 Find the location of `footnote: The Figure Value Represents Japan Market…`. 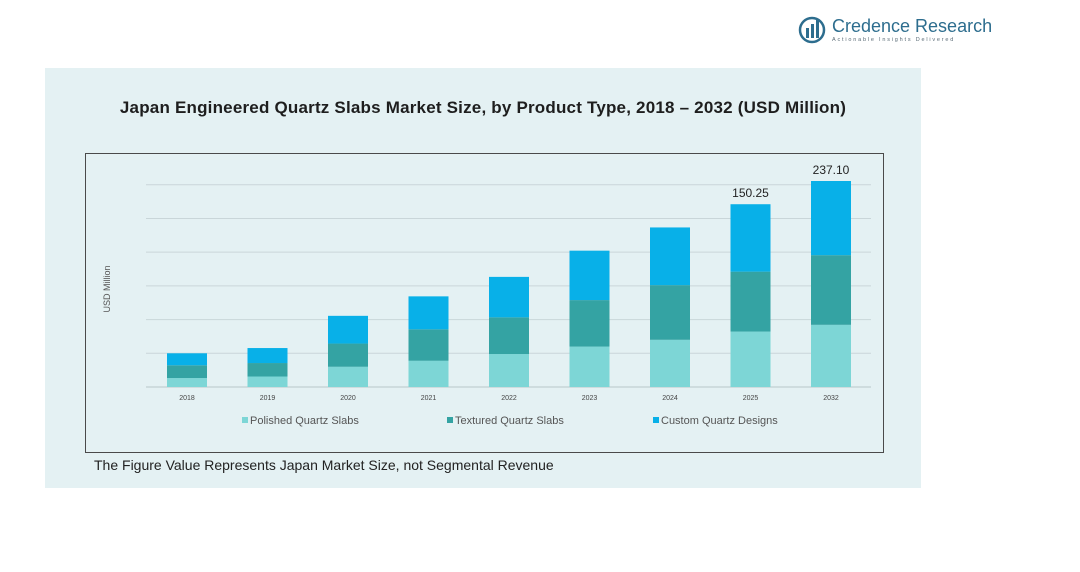

footnote: The Figure Value Represents Japan Market… is located at coordinates (324, 465).